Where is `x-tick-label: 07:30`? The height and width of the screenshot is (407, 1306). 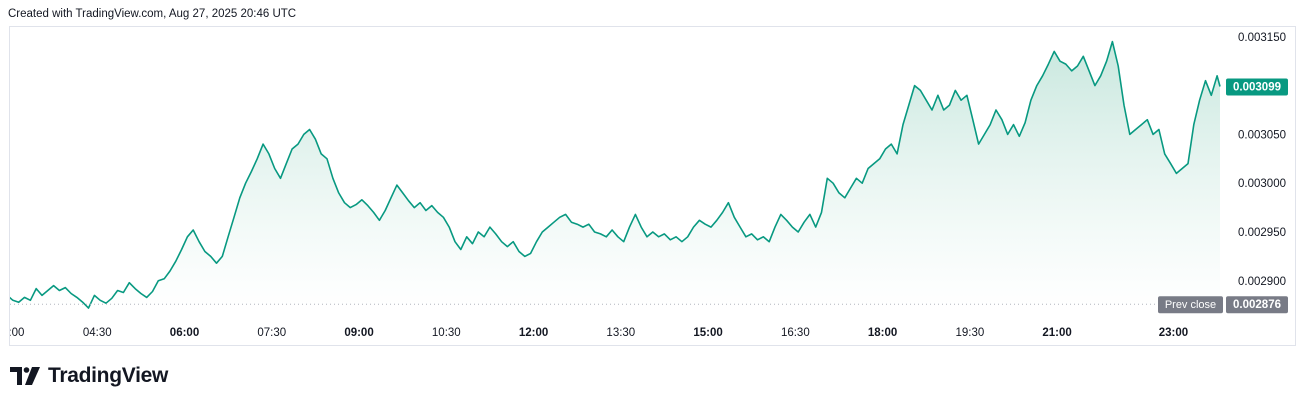 x-tick-label: 07:30 is located at coordinates (271, 333).